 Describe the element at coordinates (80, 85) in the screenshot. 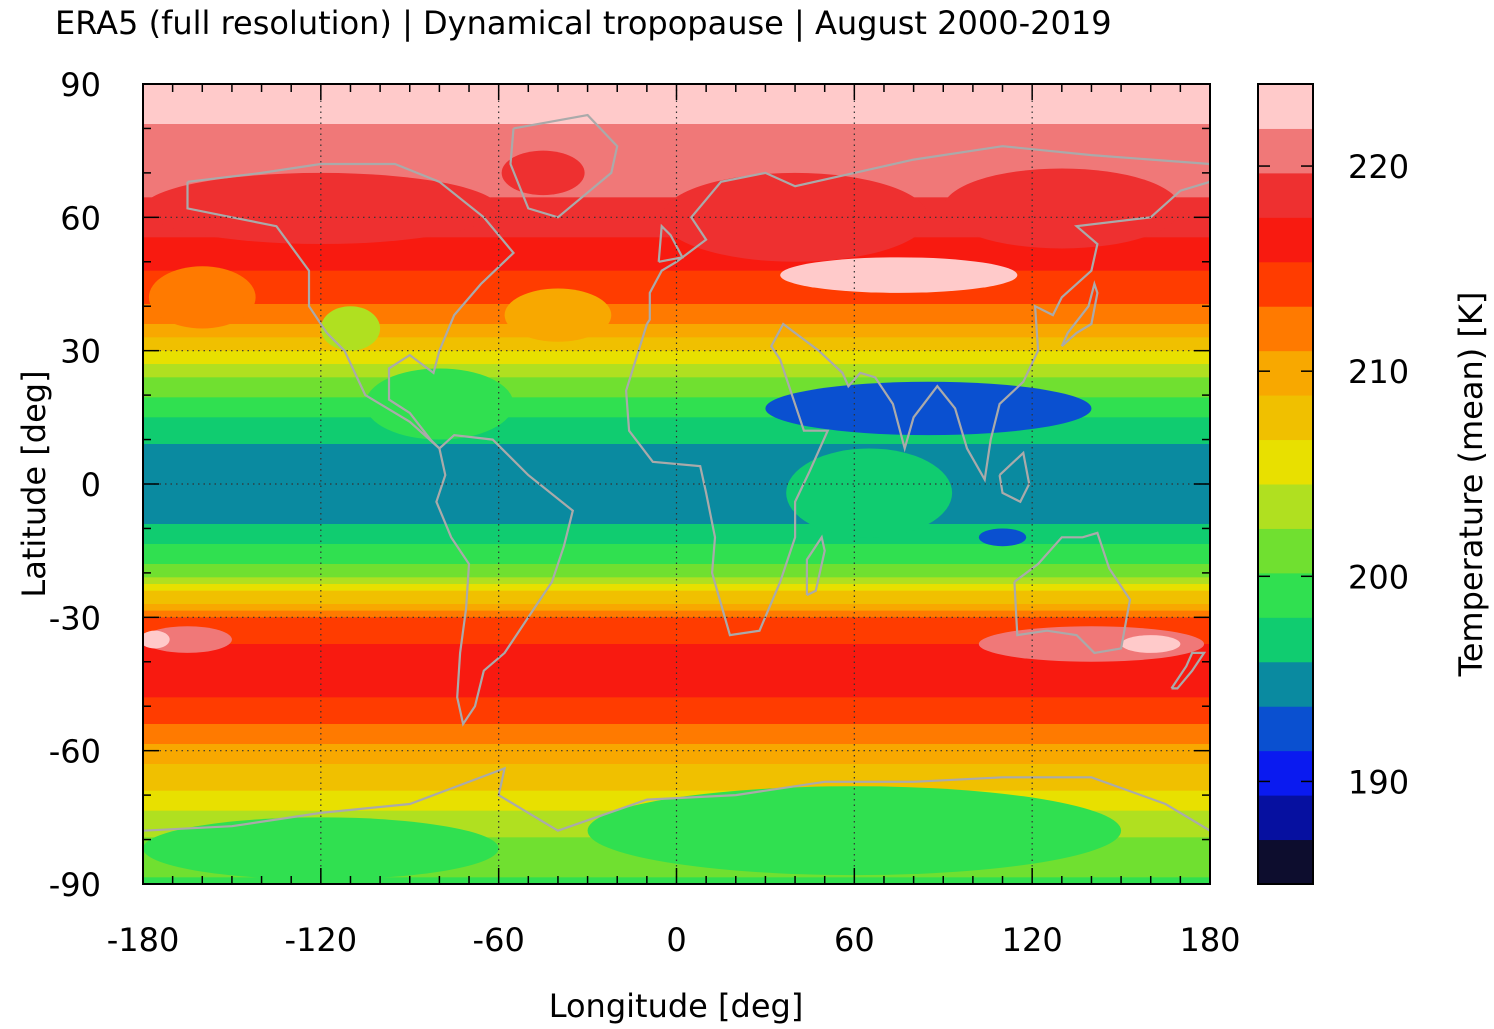

I see `y-tick-label: 90` at that location.